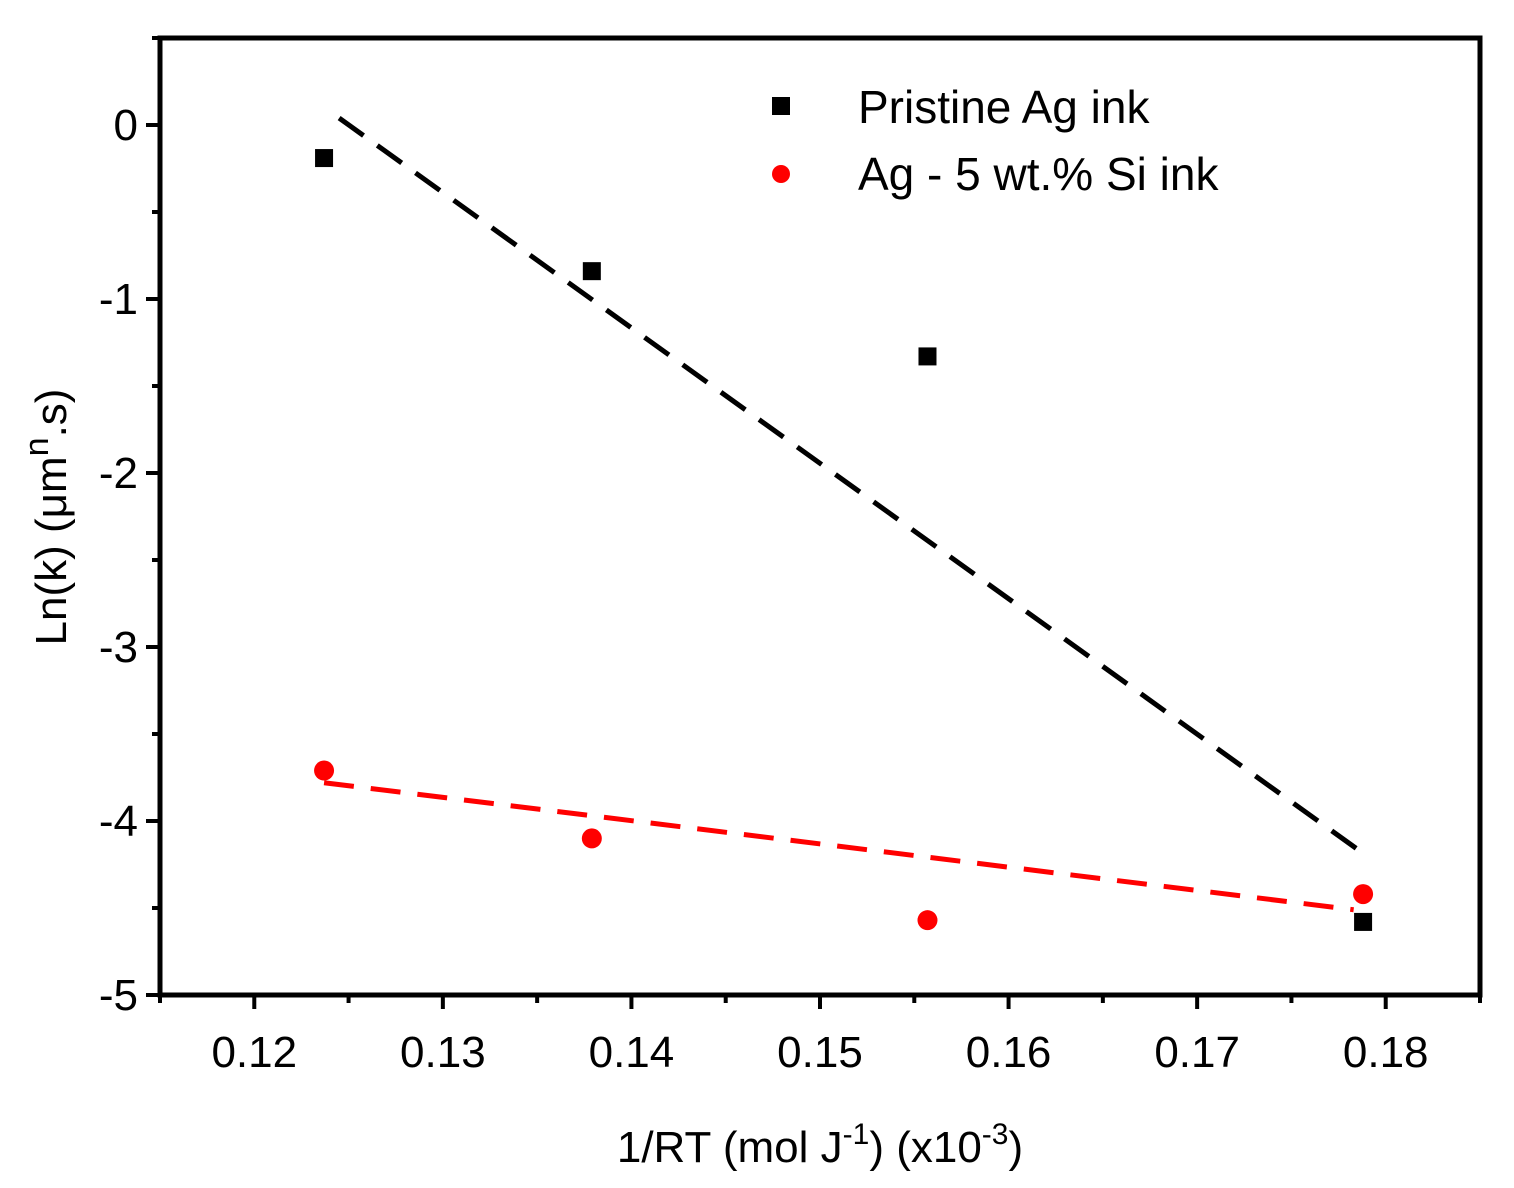 The height and width of the screenshot is (1188, 1514). Describe the element at coordinates (1038, 174) in the screenshot. I see `legend-label-ag-si: Ag - 5 wt.% Si ink` at that location.